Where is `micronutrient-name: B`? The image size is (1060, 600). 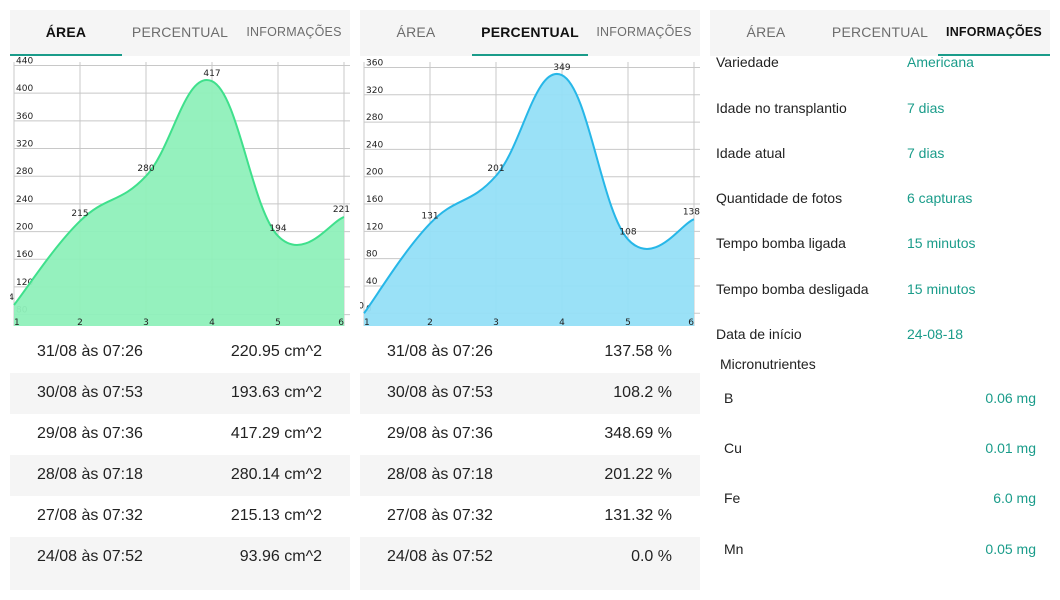 micronutrient-name: B is located at coordinates (729, 398).